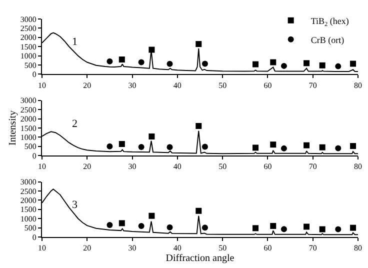  What do you see at coordinates (75, 42) in the screenshot?
I see `annotation: 1` at bounding box center [75, 42].